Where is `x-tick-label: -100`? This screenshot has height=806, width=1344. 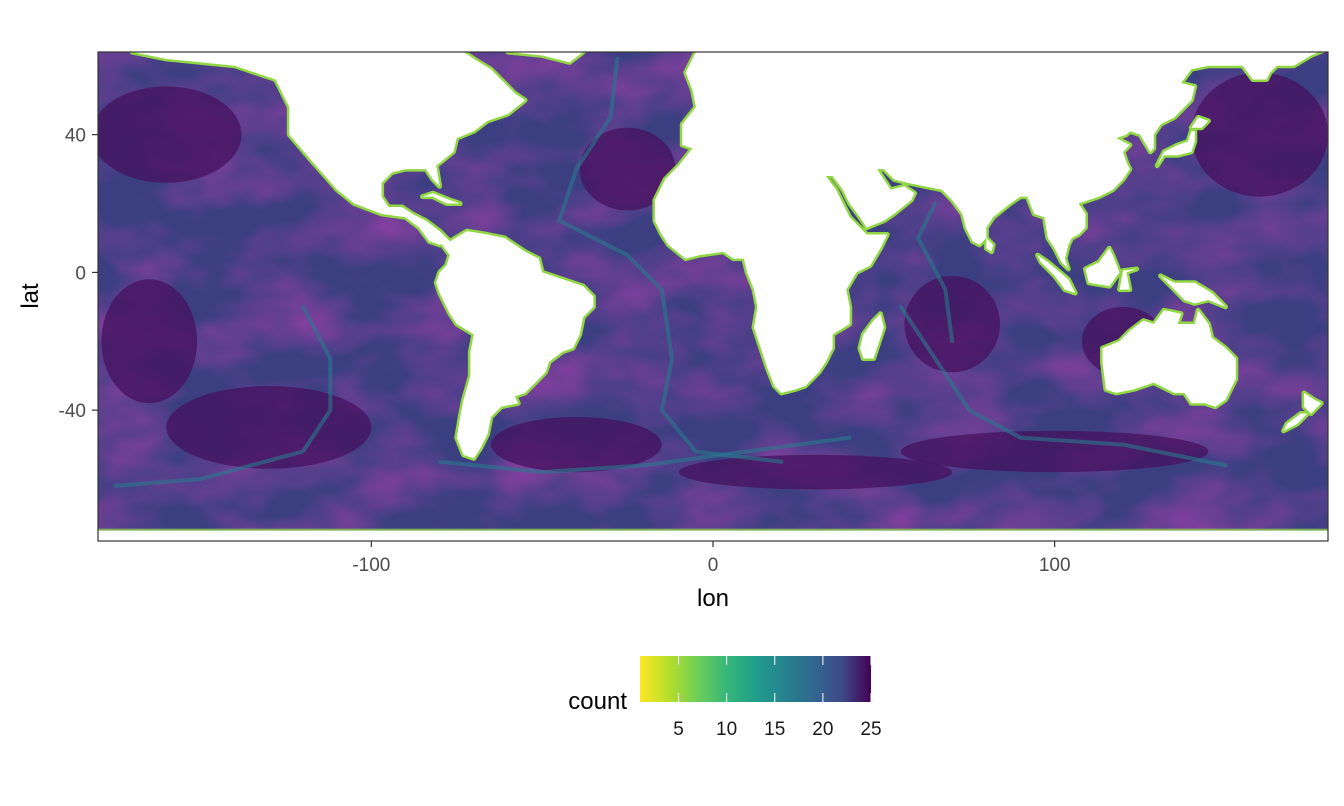 x-tick-label: -100 is located at coordinates (371, 565).